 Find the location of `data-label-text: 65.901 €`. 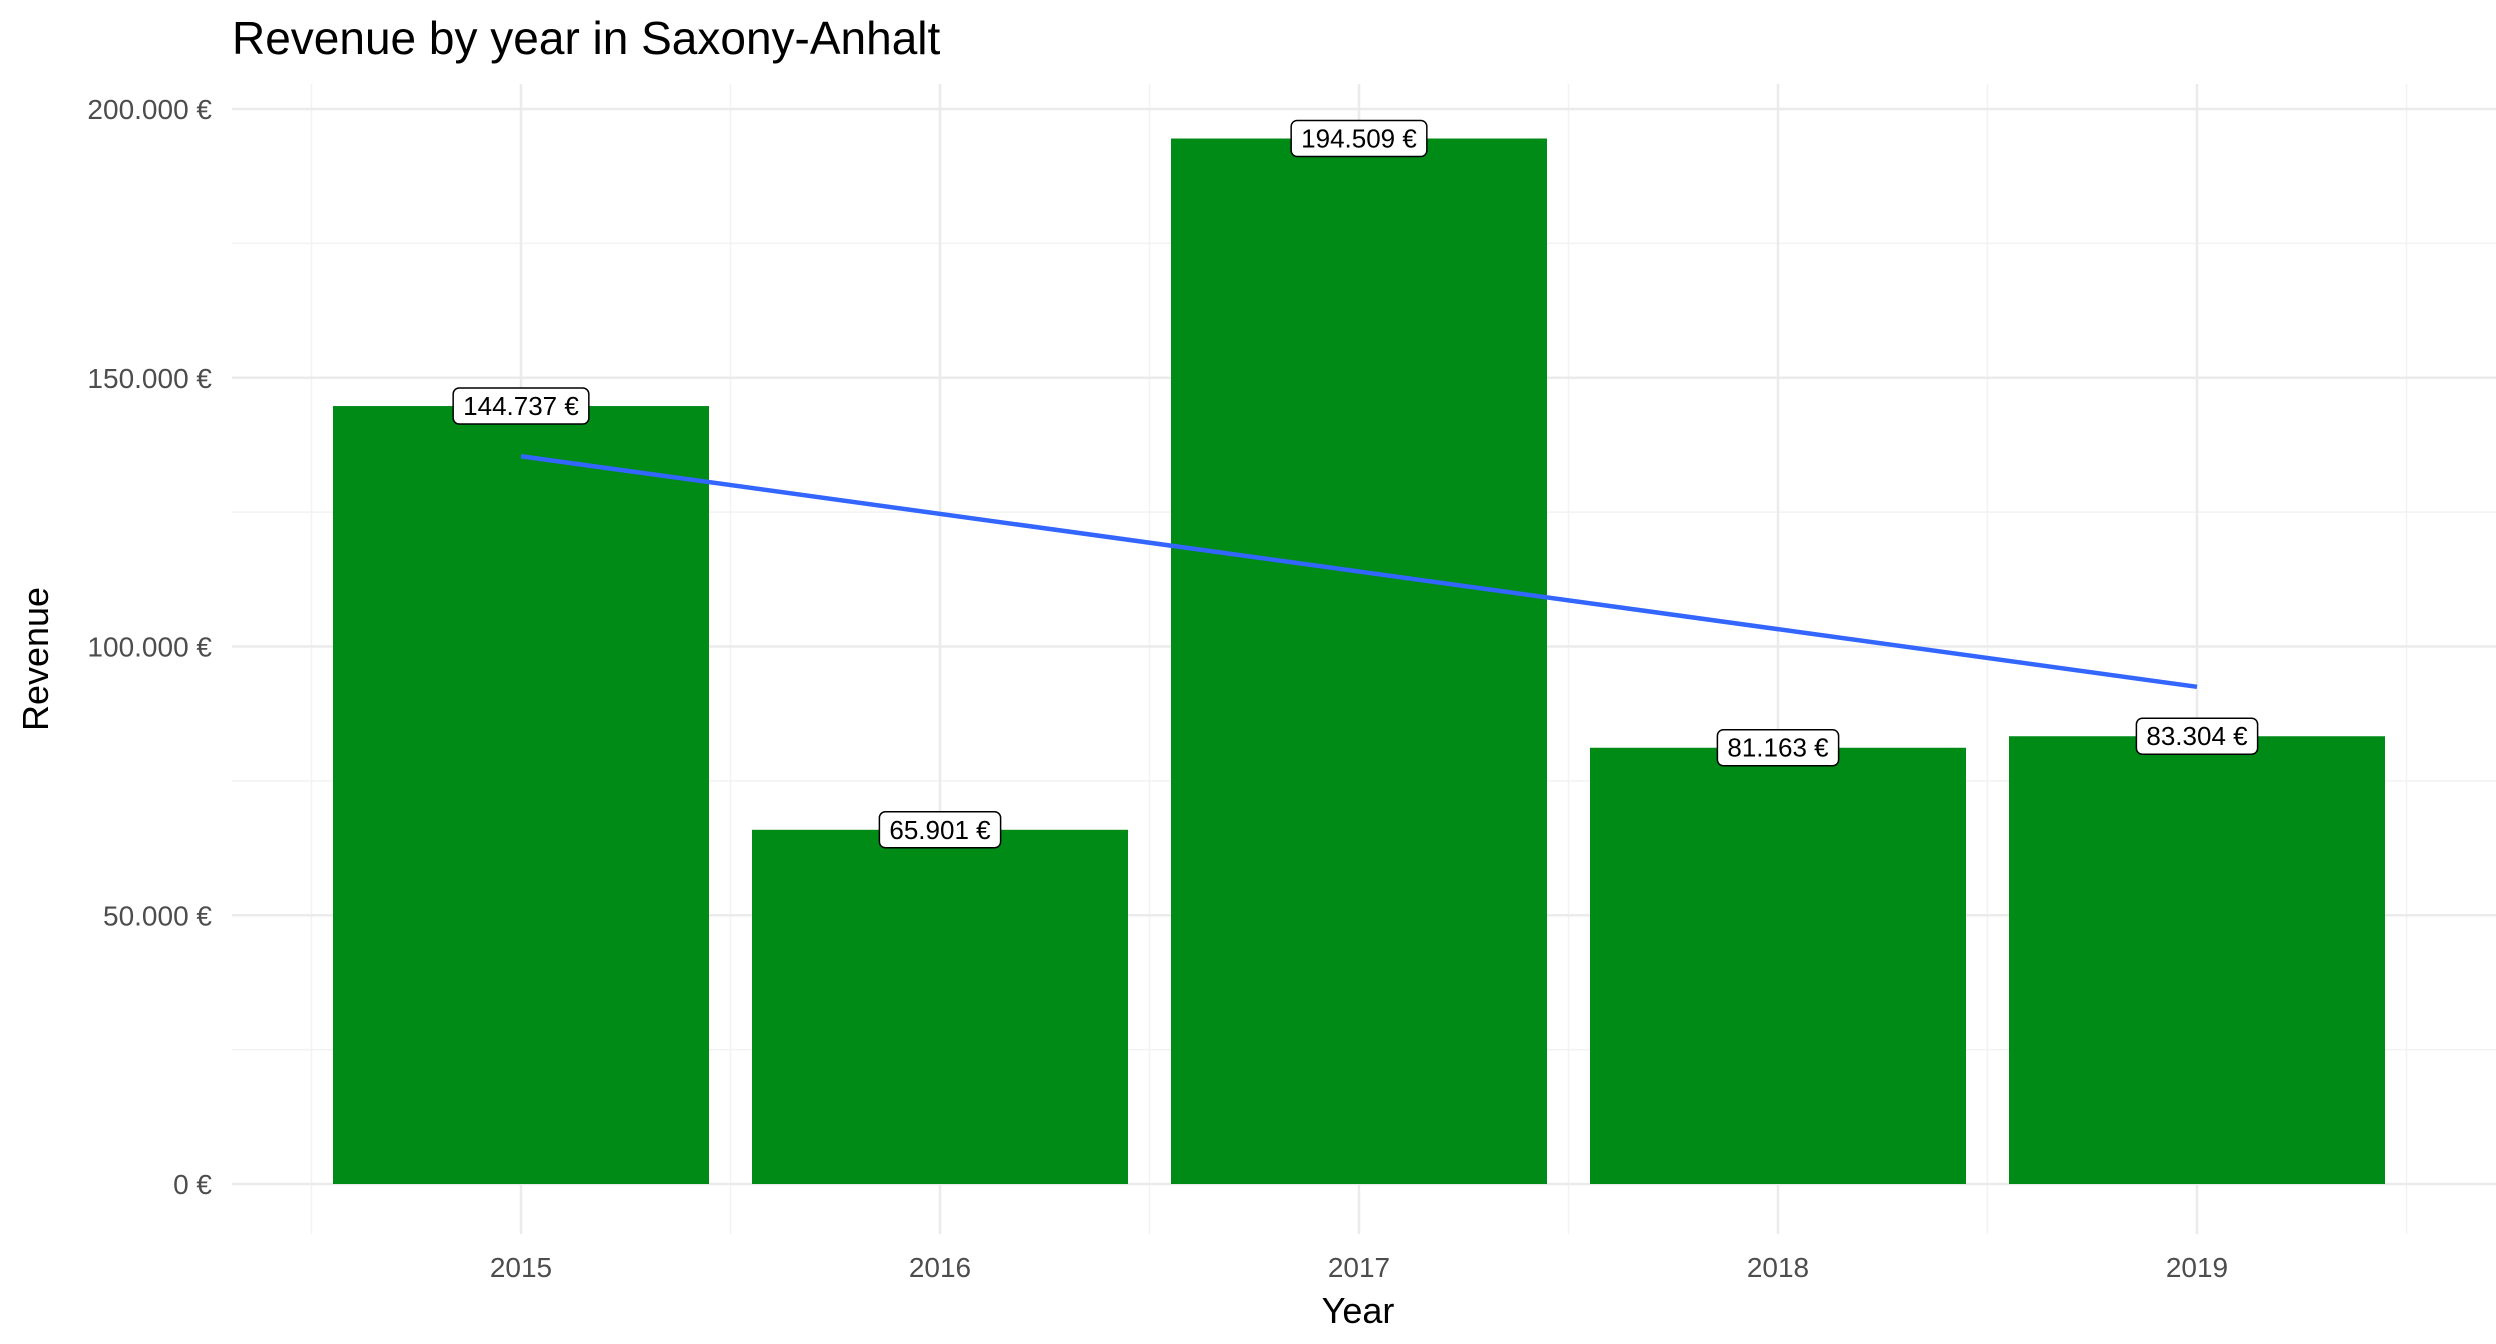

data-label-text: 65.901 € is located at coordinates (940, 830).